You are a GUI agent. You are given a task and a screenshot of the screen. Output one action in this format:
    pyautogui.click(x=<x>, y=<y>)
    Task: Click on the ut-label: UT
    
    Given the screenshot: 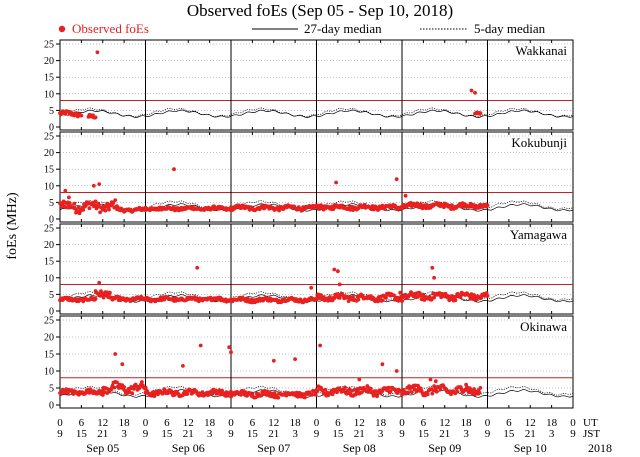 What is the action you would take?
    pyautogui.click(x=590, y=423)
    